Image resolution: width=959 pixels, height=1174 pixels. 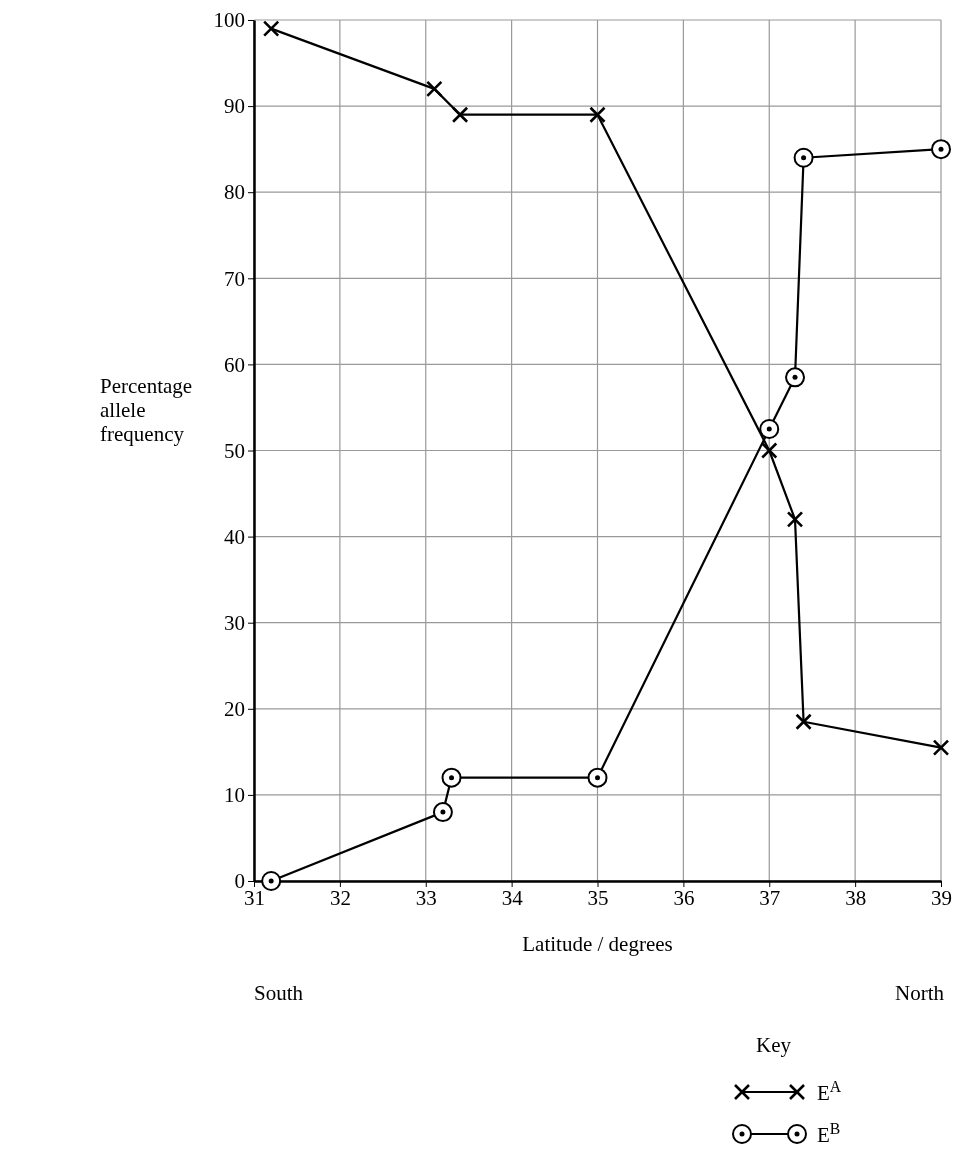 What do you see at coordinates (234, 106) in the screenshot?
I see `y-tick-label: 90` at bounding box center [234, 106].